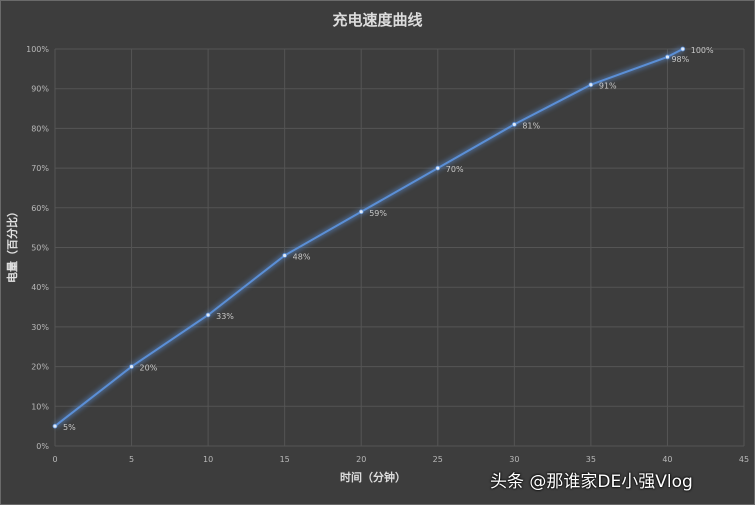 Image resolution: width=755 pixels, height=505 pixels. Describe the element at coordinates (40, 89) in the screenshot. I see `y-tick-label: 90%` at that location.